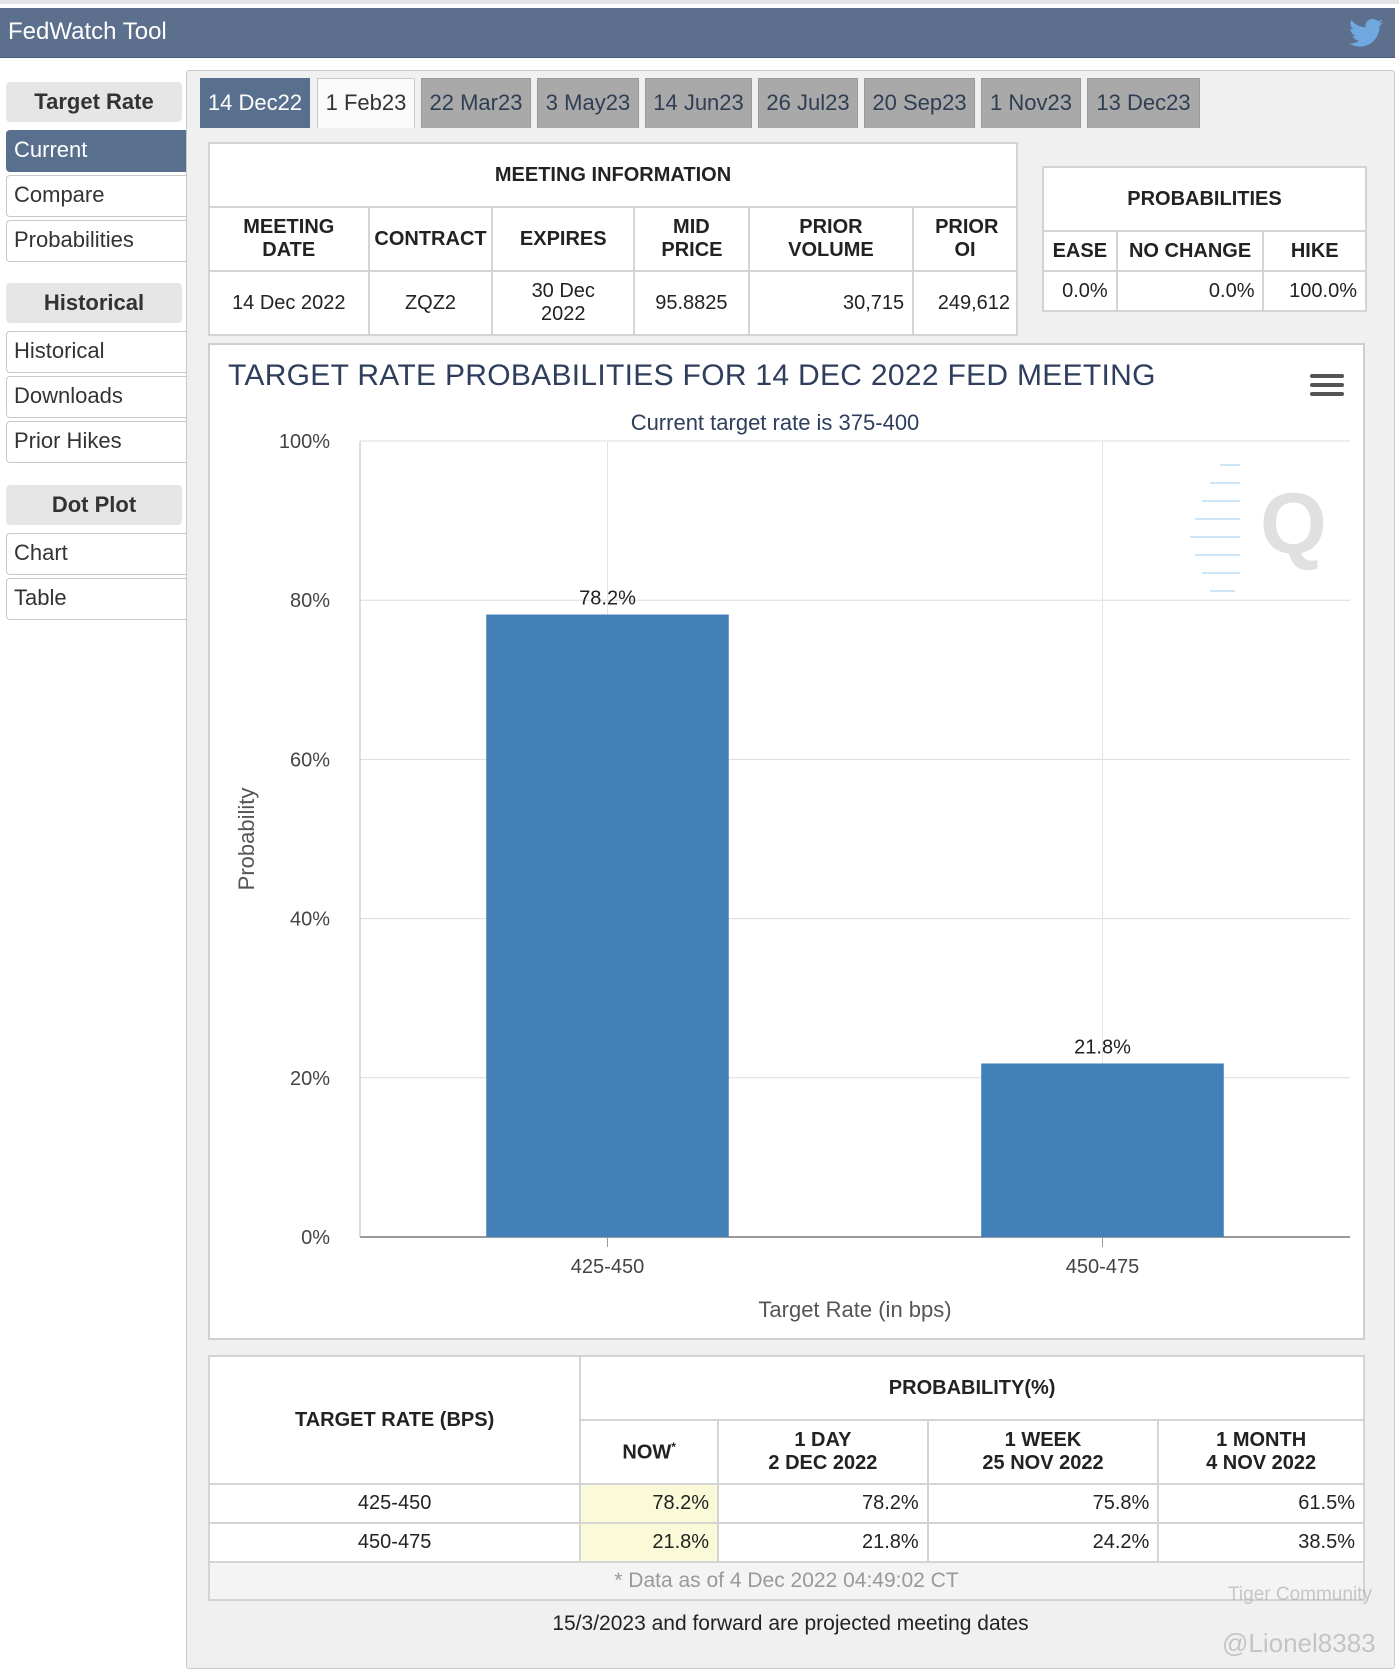 The image size is (1399, 1673). What do you see at coordinates (1261, 1503) in the screenshot?
I see `row-month: 61.5%` at bounding box center [1261, 1503].